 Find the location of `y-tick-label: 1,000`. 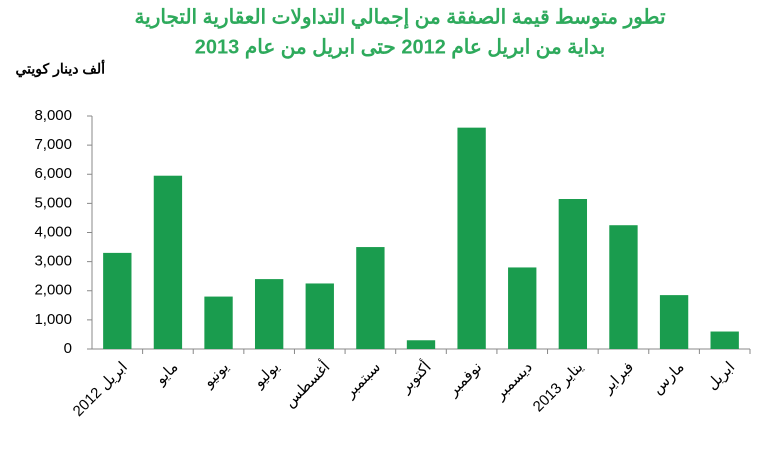

y-tick-label: 1,000 is located at coordinates (53, 319).